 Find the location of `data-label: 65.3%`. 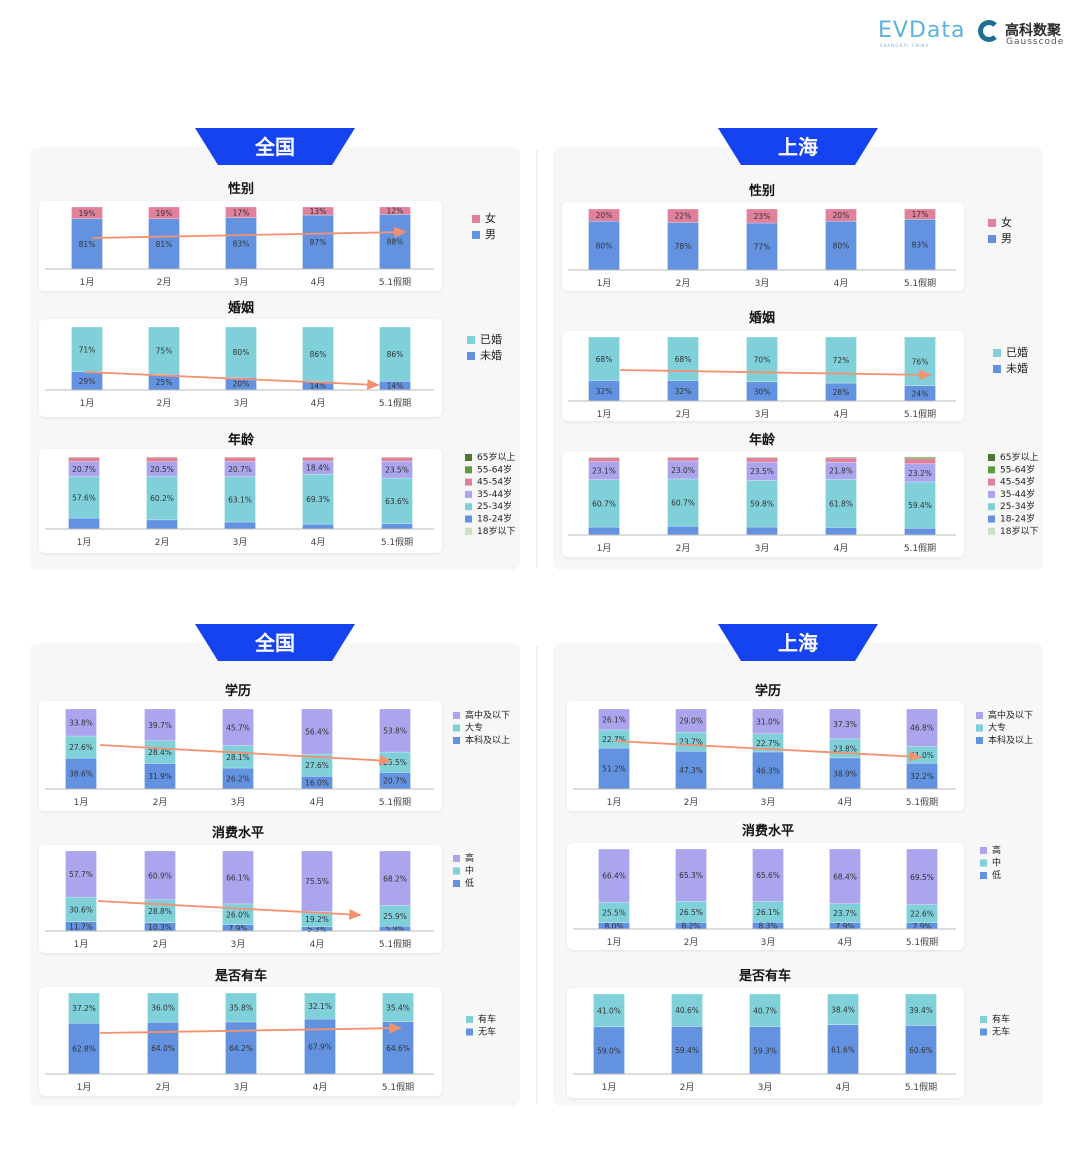

data-label: 65.3% is located at coordinates (691, 875).